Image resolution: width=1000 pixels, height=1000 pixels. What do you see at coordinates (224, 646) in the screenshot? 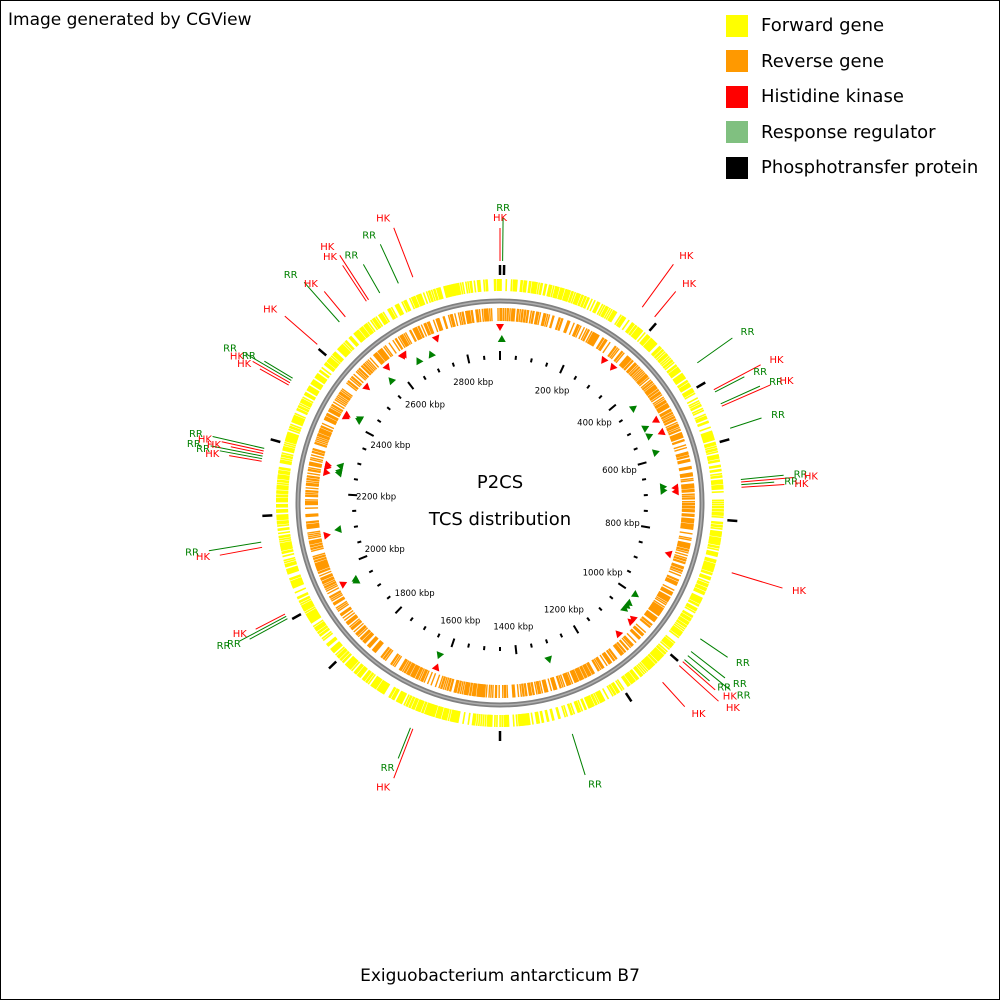
I see `rr-label: RR` at bounding box center [224, 646].